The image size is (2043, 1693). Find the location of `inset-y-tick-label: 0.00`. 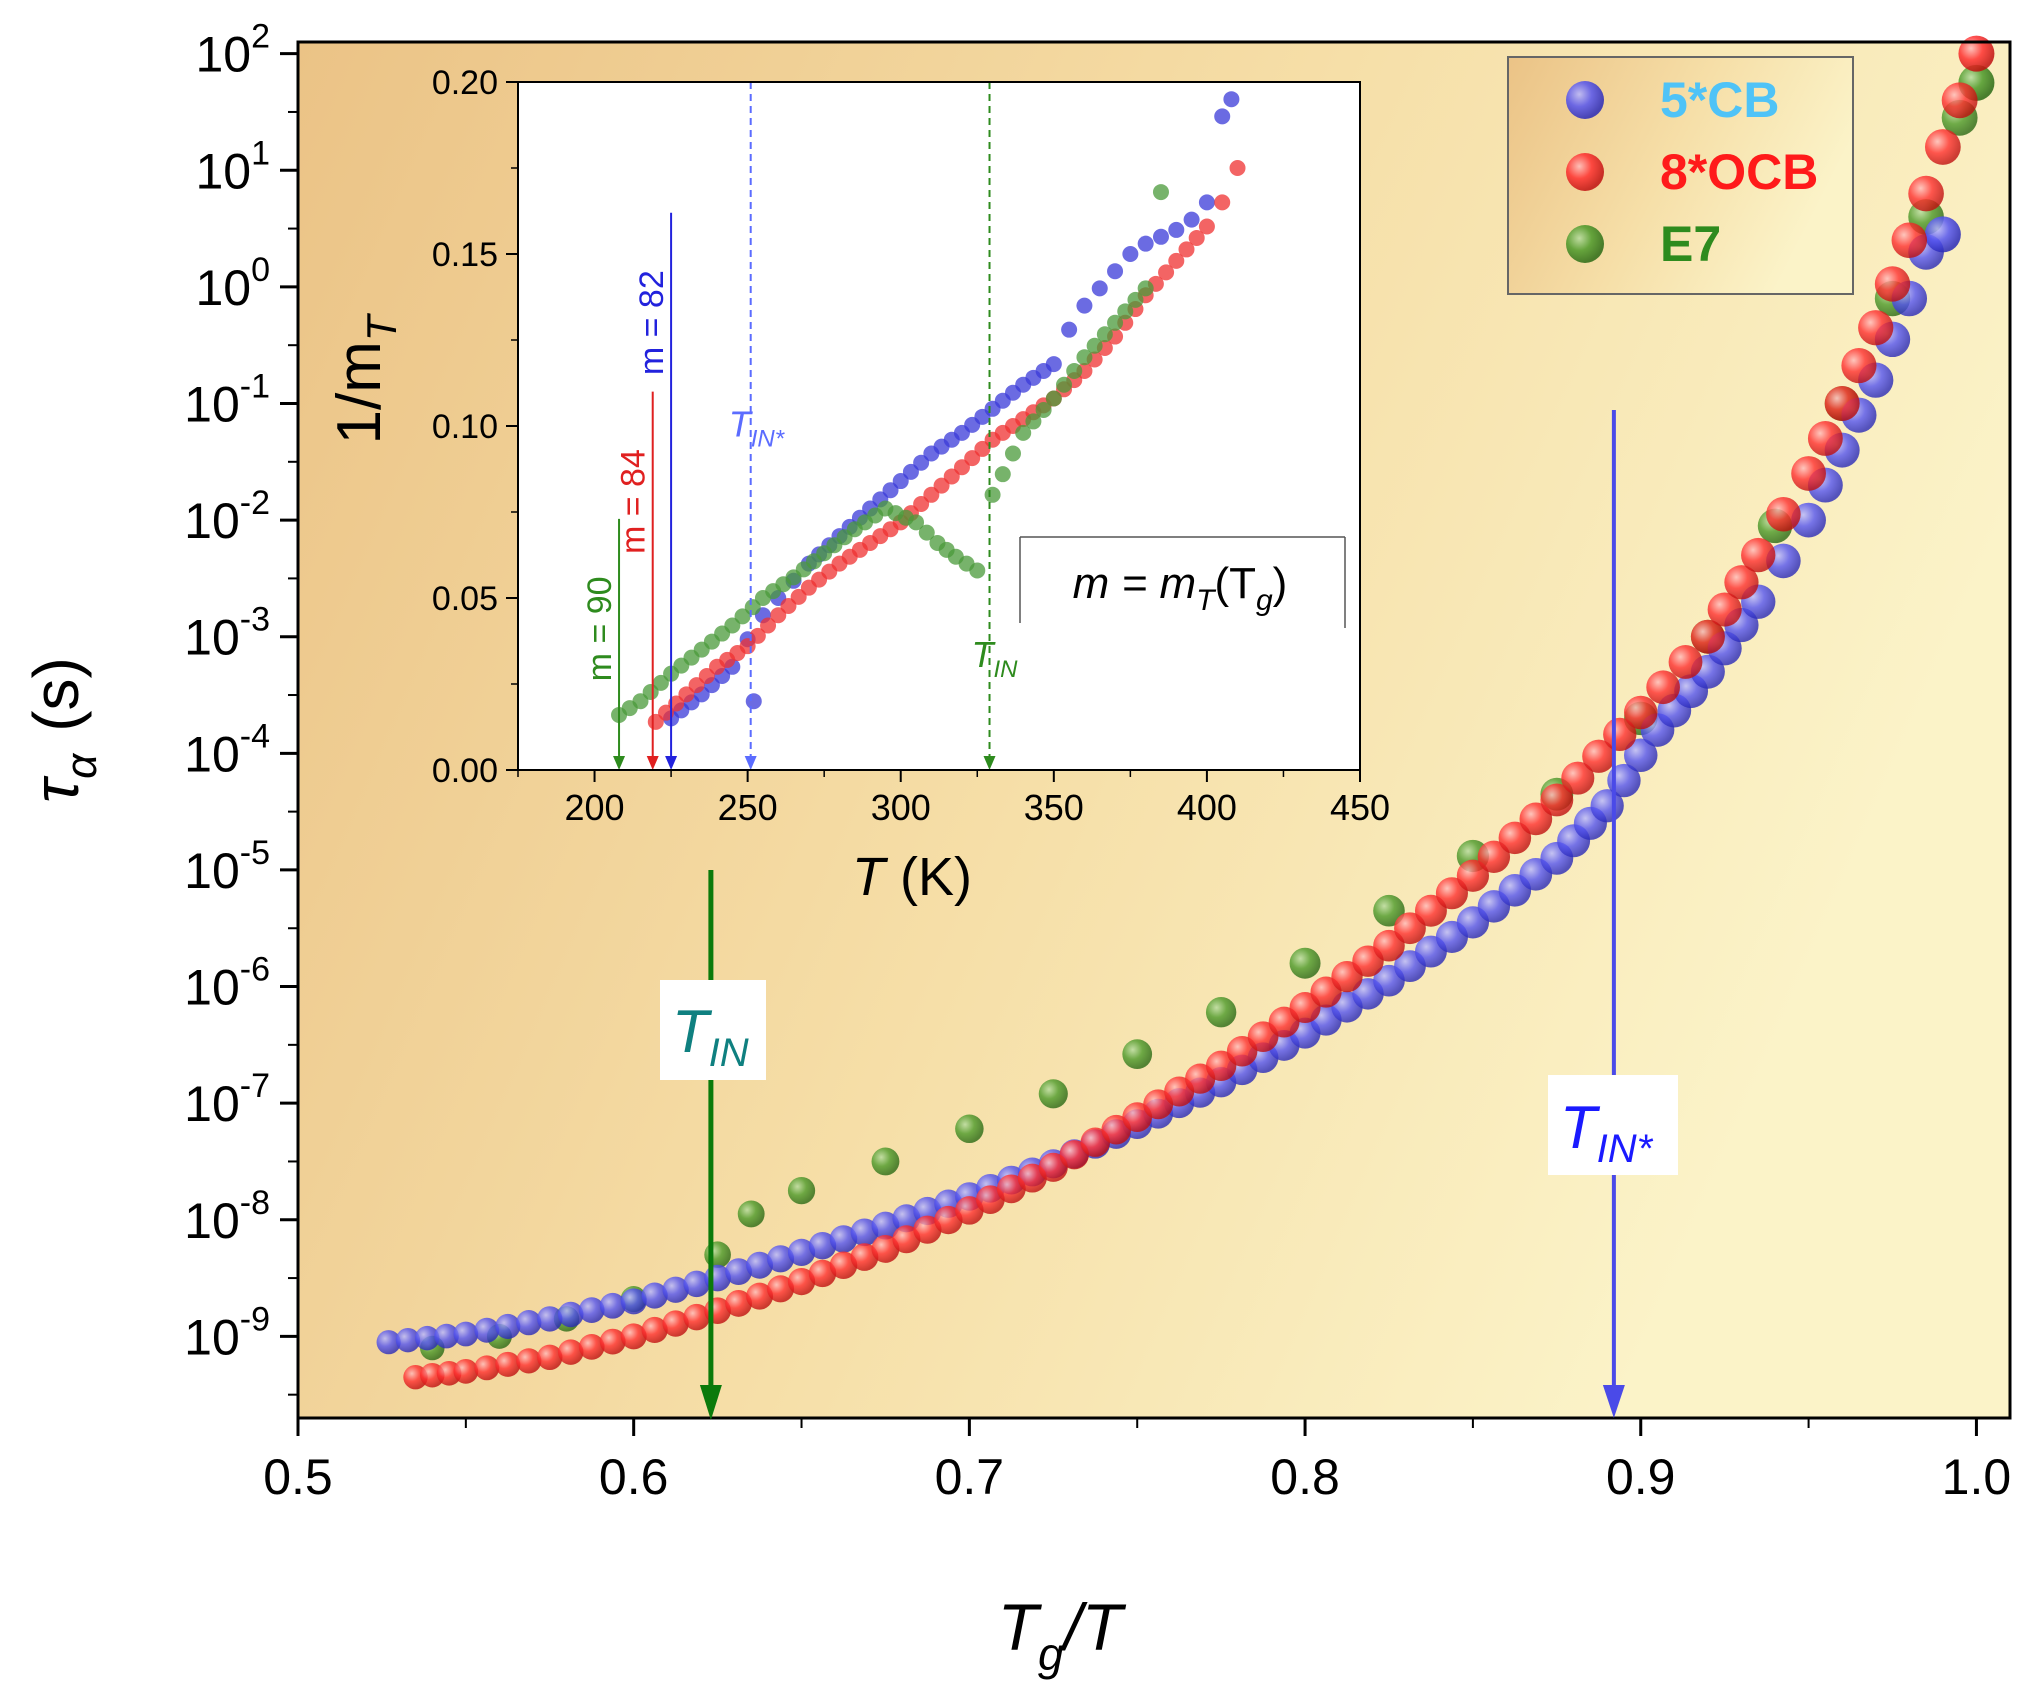

inset-y-tick-label: 0.00 is located at coordinates (465, 771).